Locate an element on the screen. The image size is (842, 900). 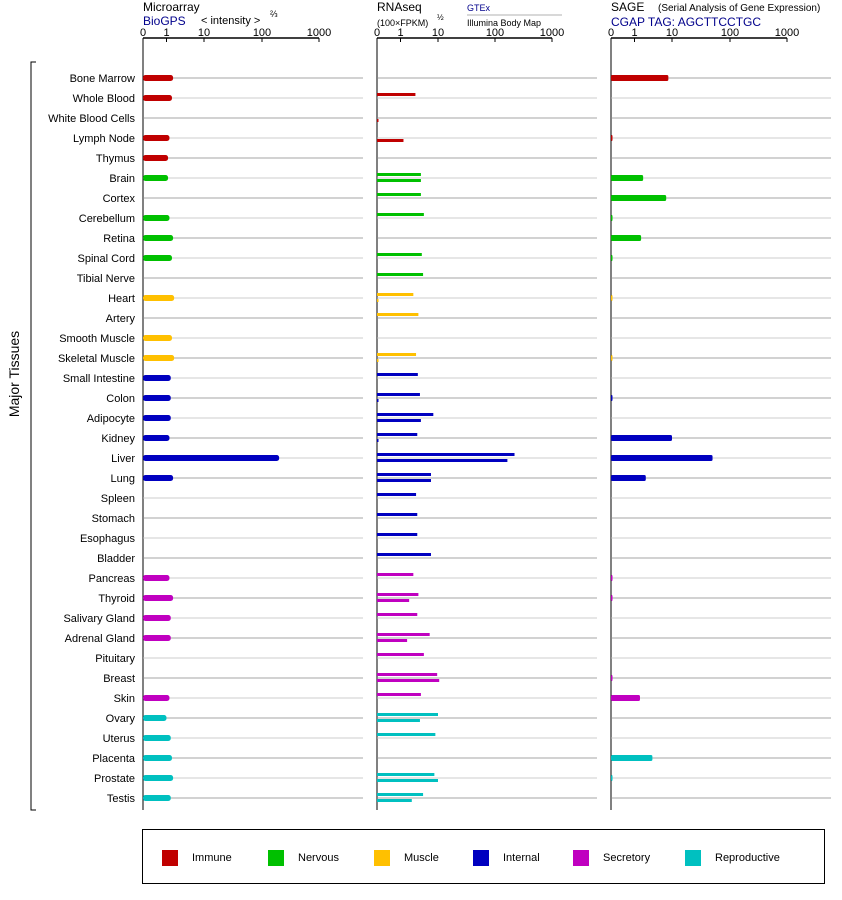
tissue-label: Artery is located at coordinates (121, 319).